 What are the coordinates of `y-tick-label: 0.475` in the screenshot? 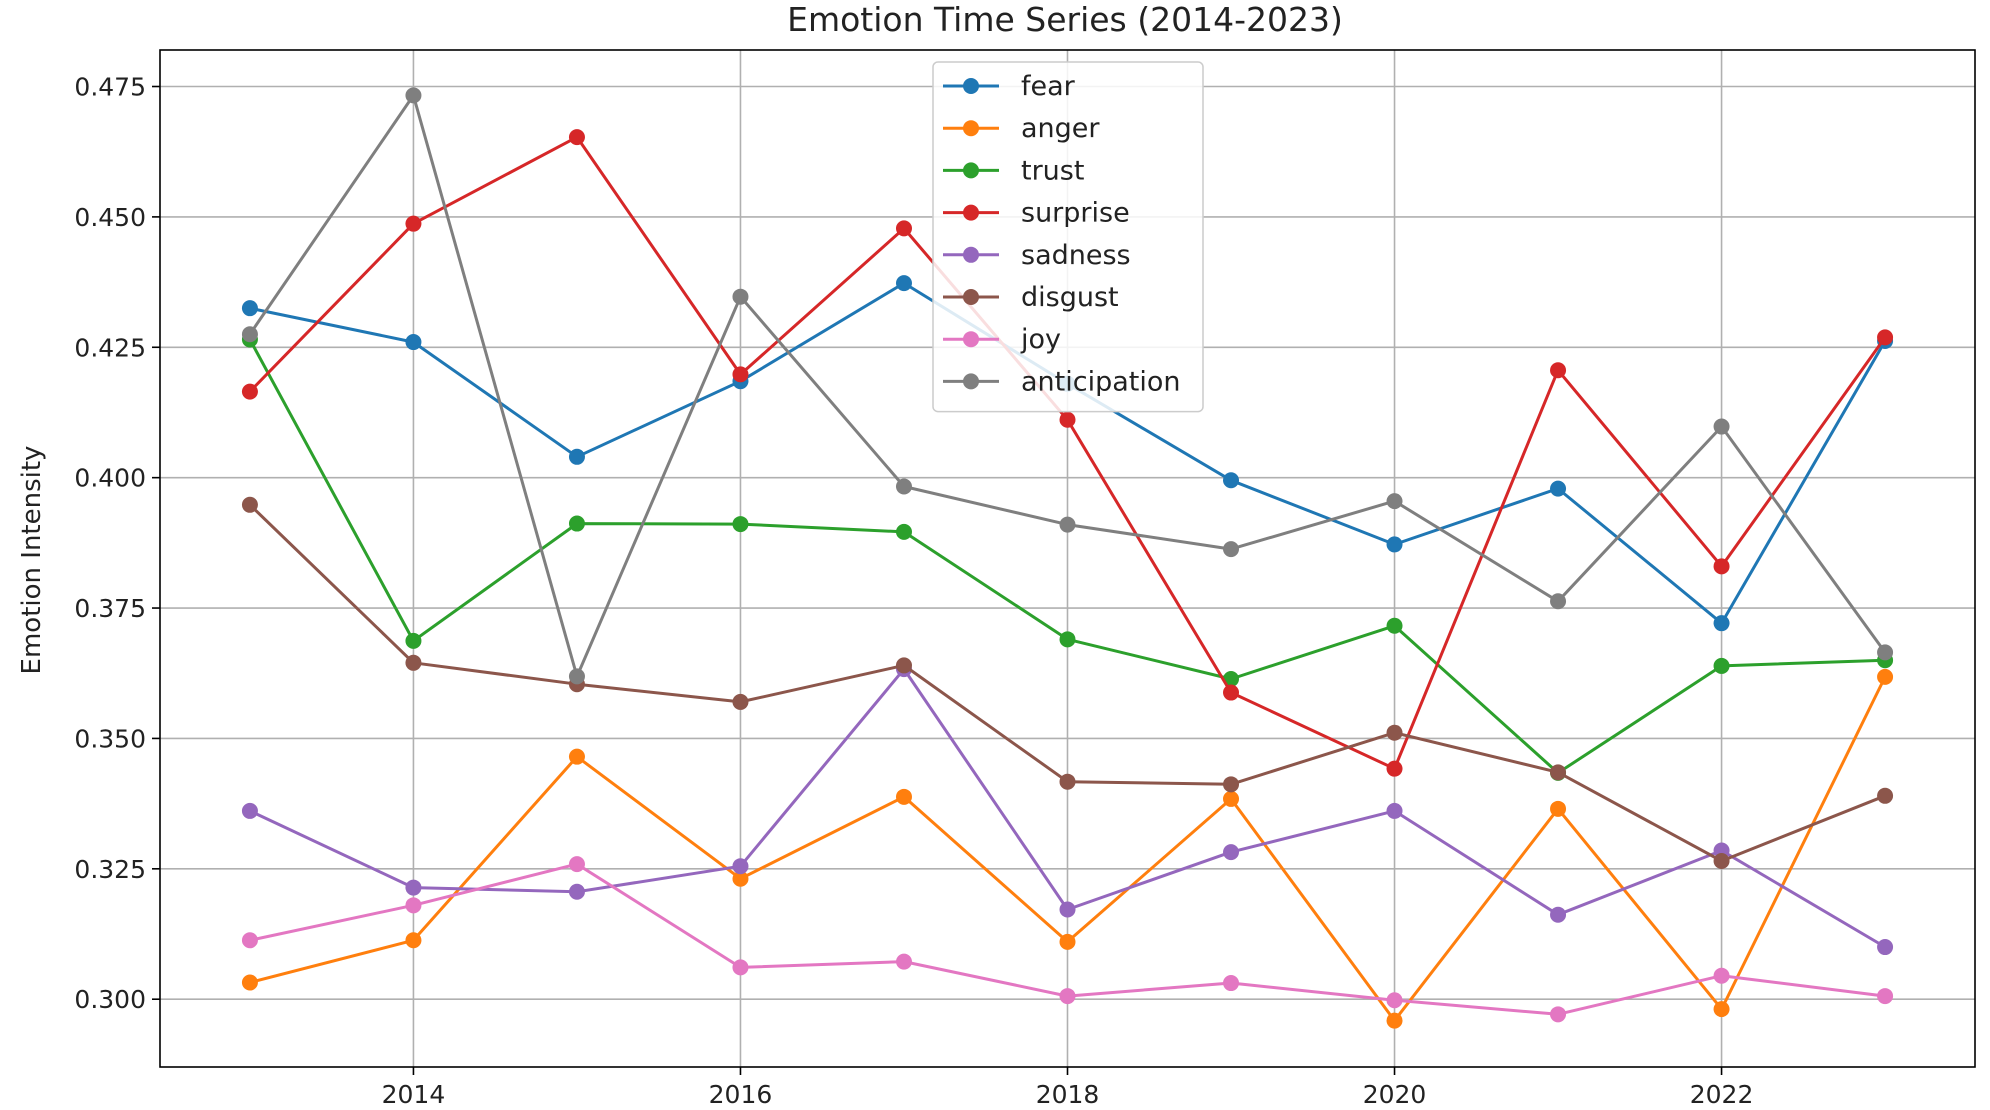 It's located at (110, 87).